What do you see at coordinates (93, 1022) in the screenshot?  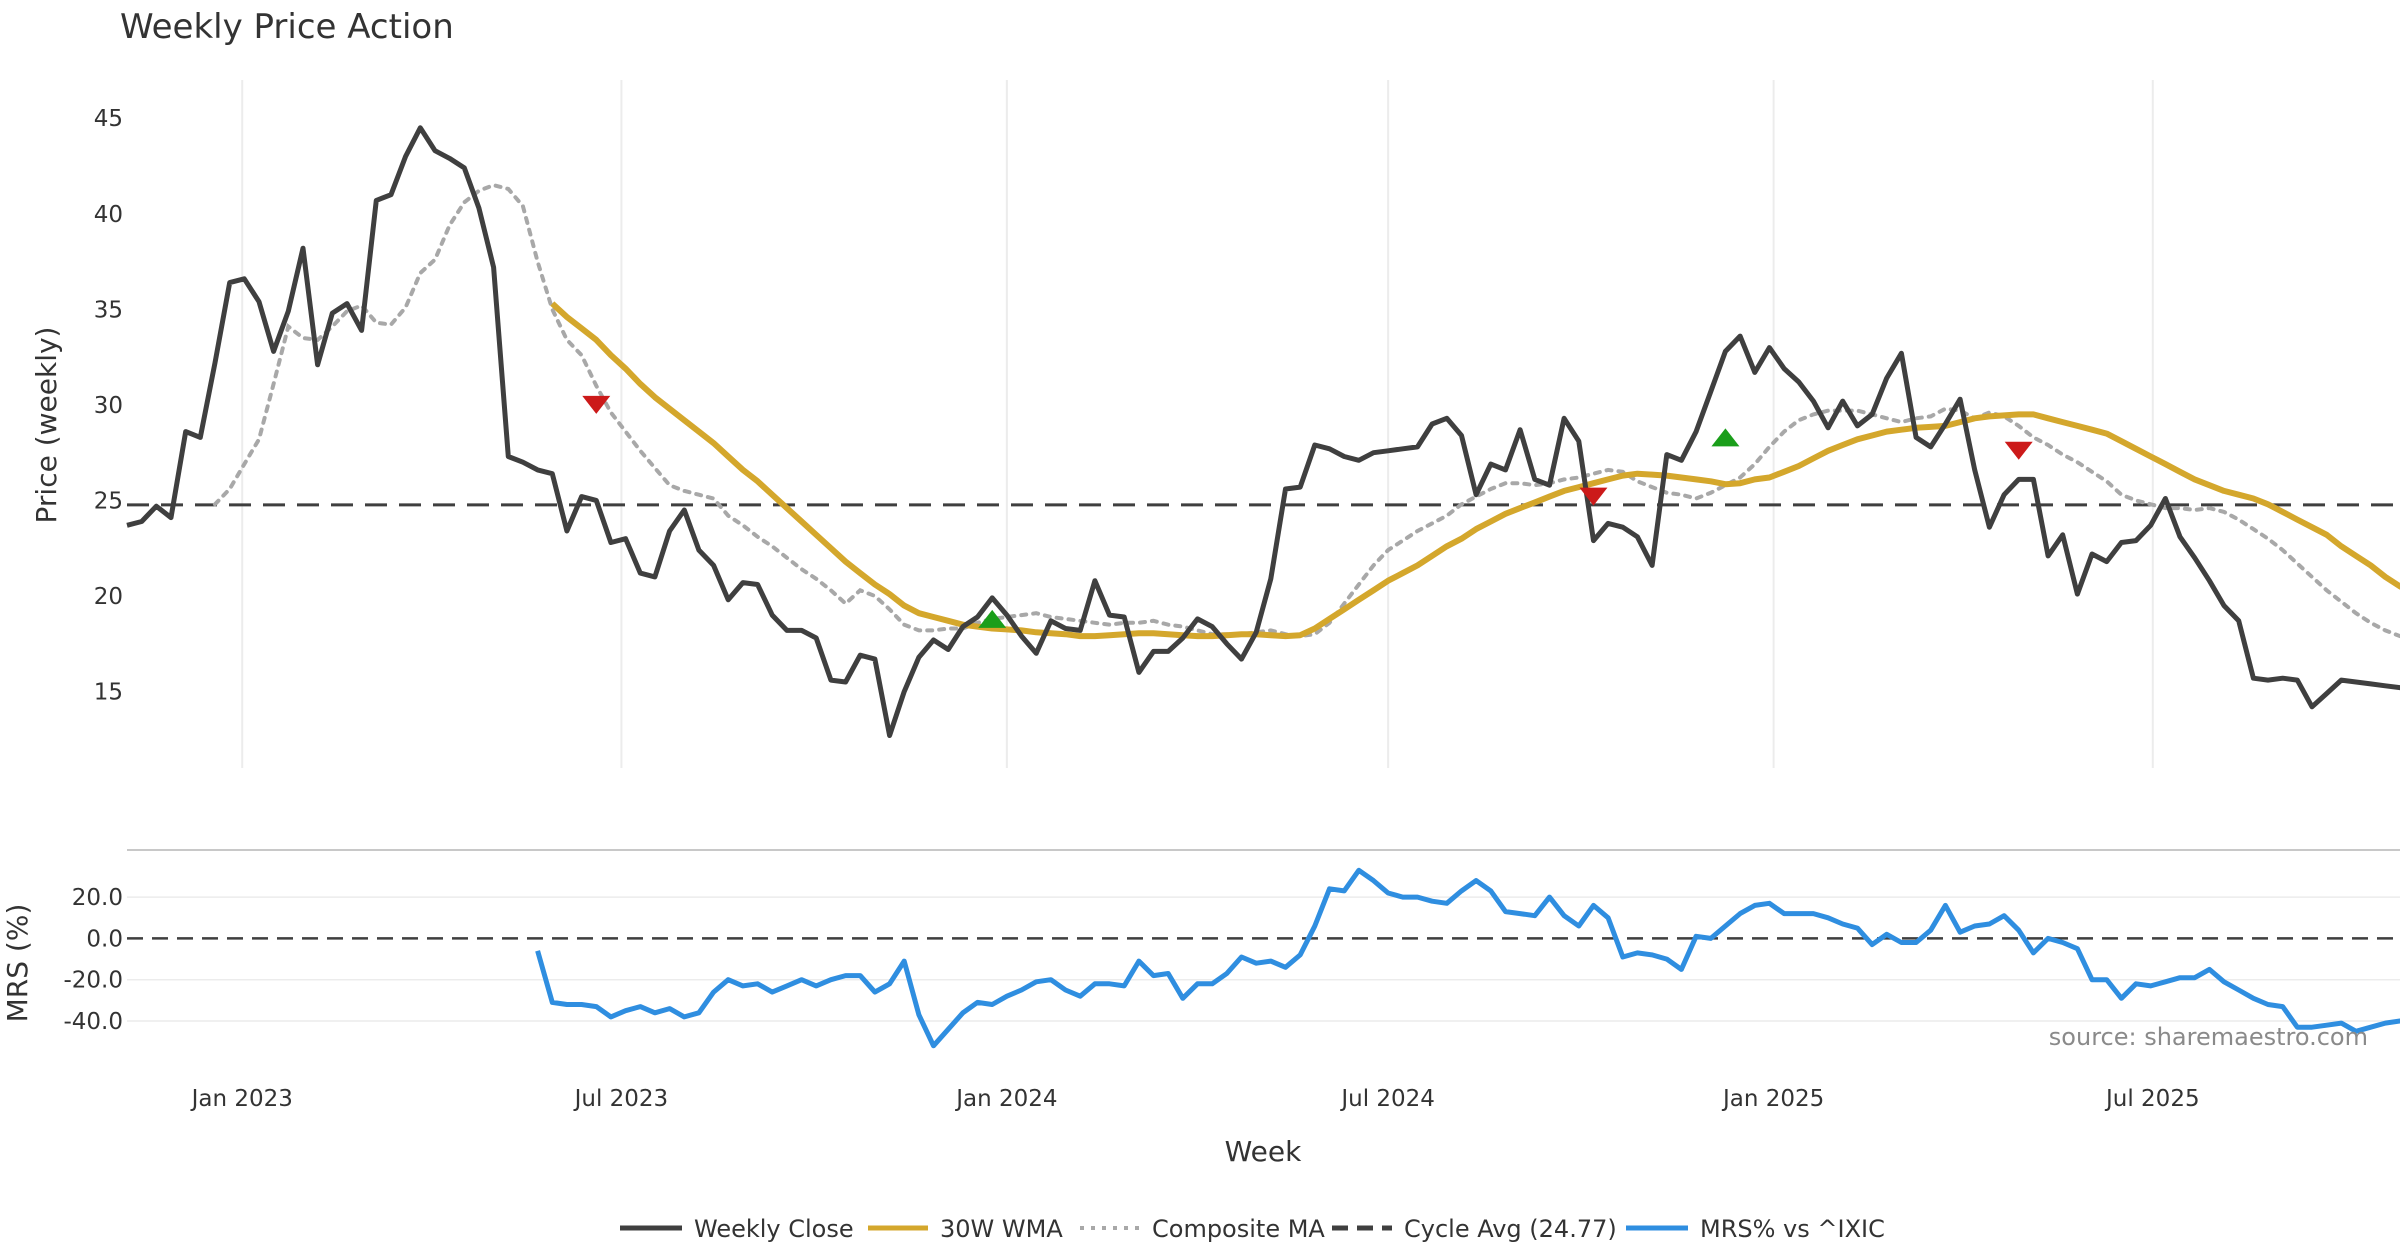 I see `mrs-y-tick-3: -40.0` at bounding box center [93, 1022].